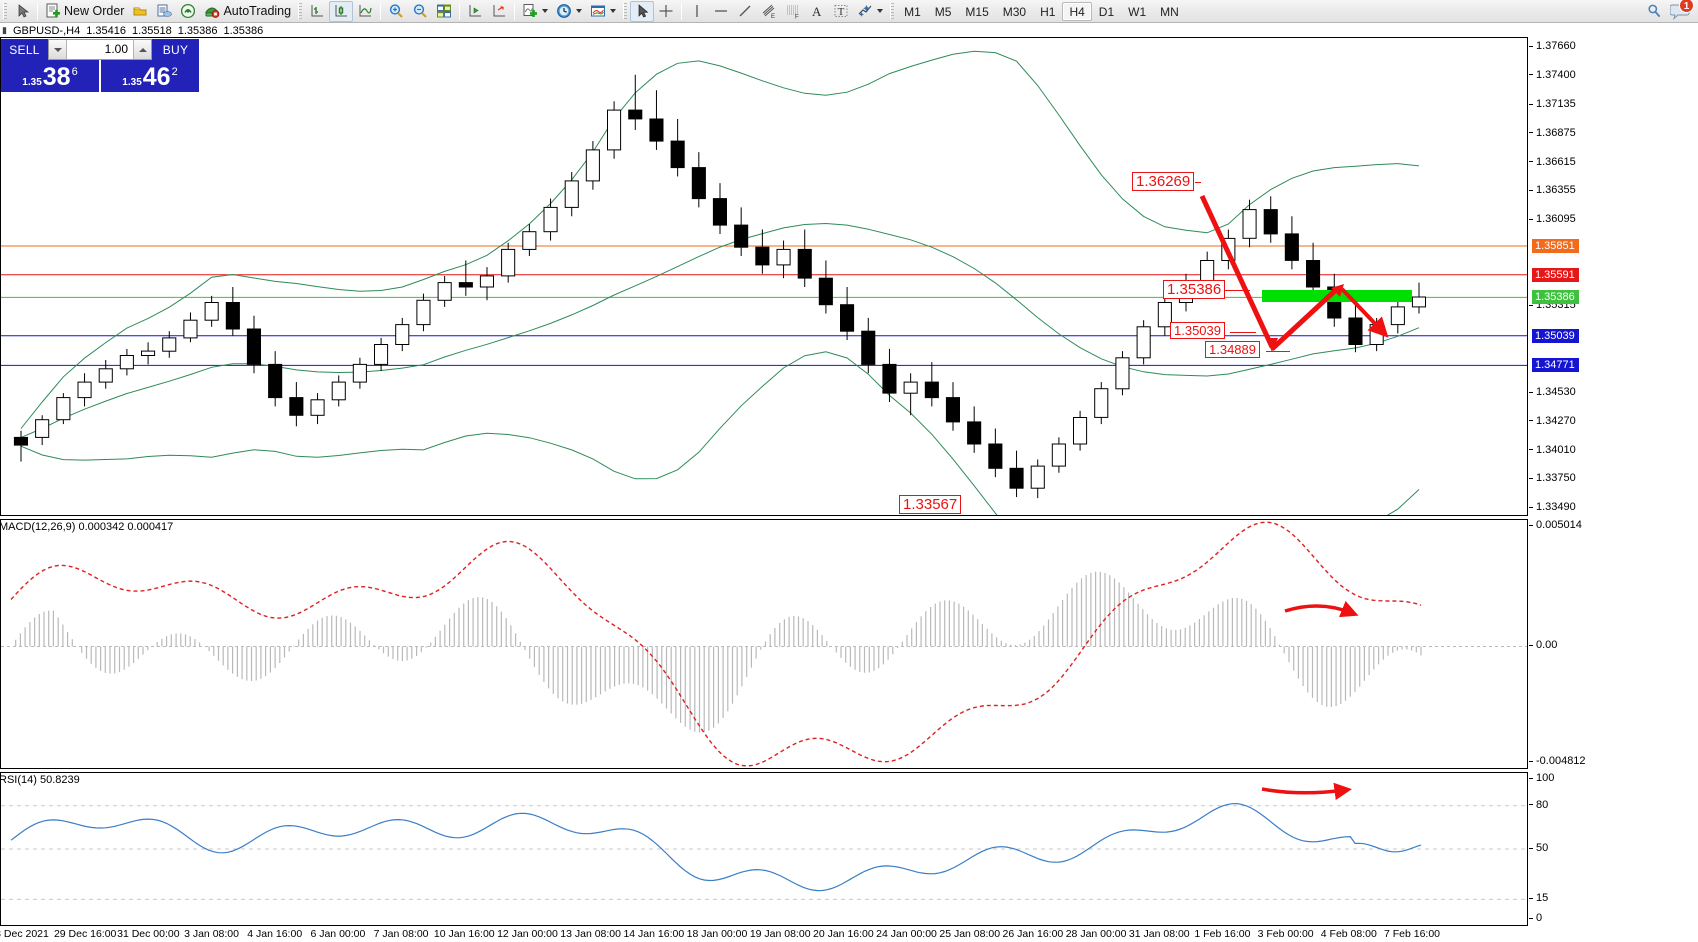 Image resolution: width=1698 pixels, height=942 pixels. I want to click on volume-increase-button, so click(142, 49).